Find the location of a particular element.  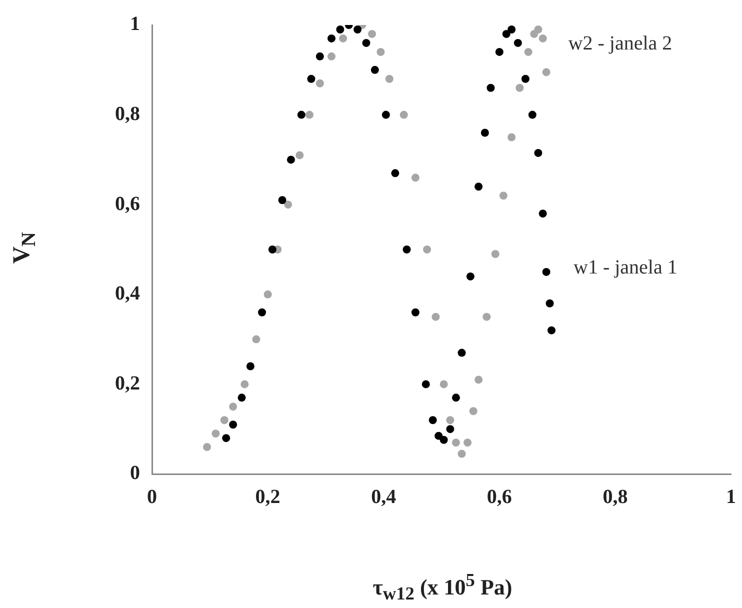

y-tick-label: 0,8 is located at coordinates (127, 113).